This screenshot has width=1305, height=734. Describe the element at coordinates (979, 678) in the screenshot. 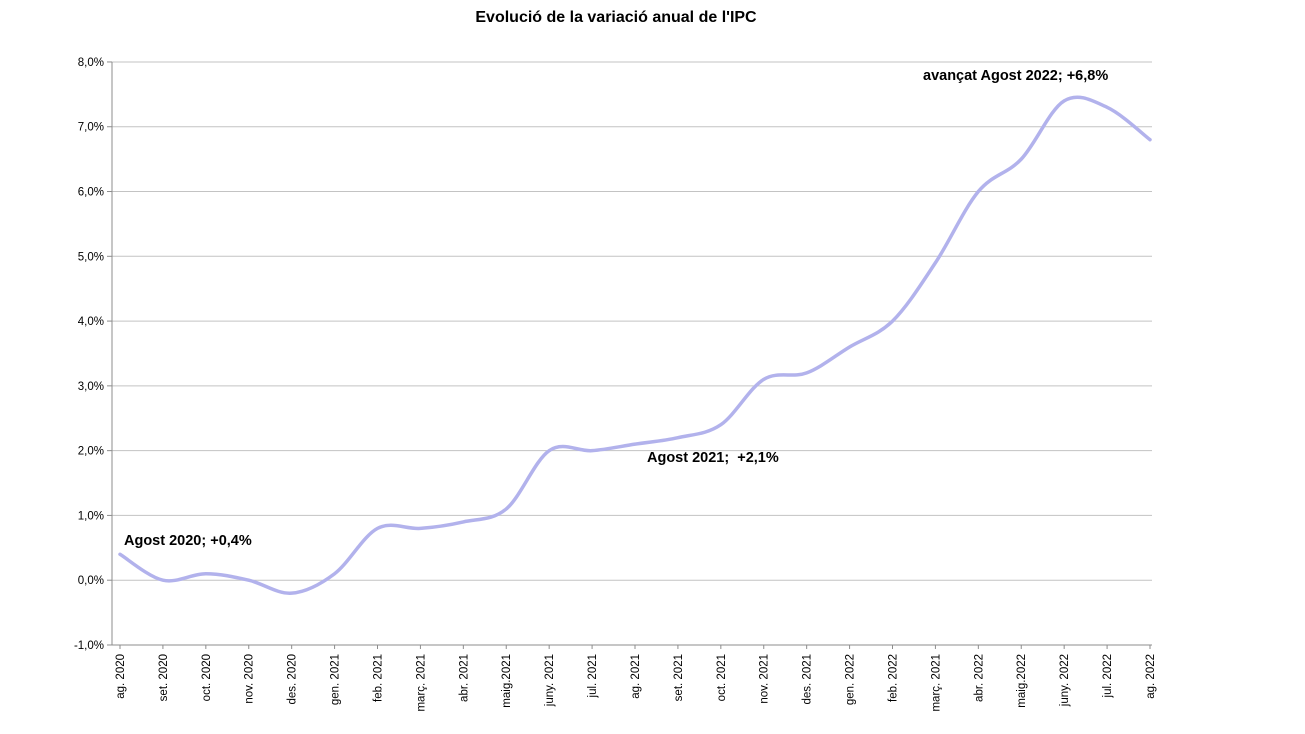

I see `x-tick-label: abr. 2022` at that location.